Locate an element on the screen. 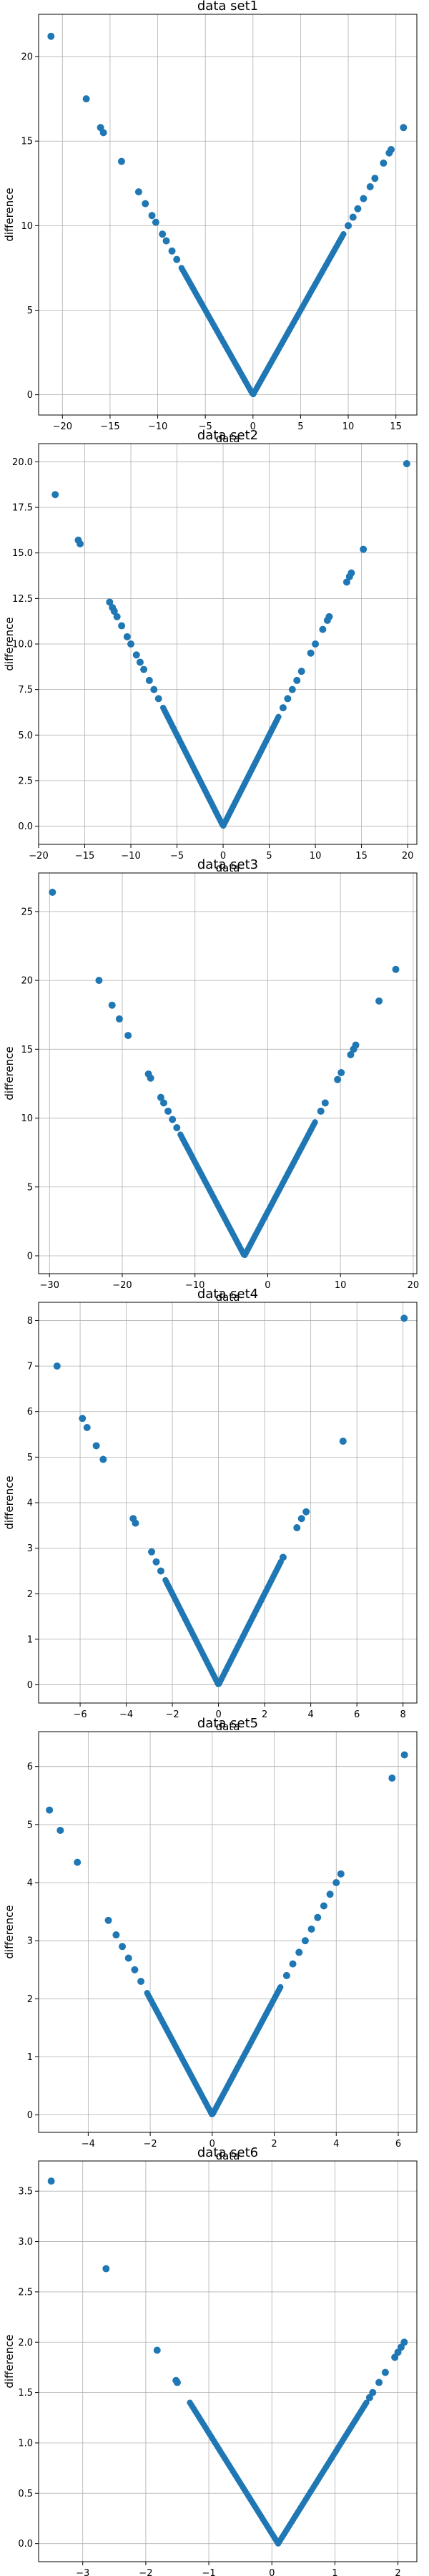 This screenshot has width=429, height=2576. y-tick-label: 2.5 is located at coordinates (25, 781).